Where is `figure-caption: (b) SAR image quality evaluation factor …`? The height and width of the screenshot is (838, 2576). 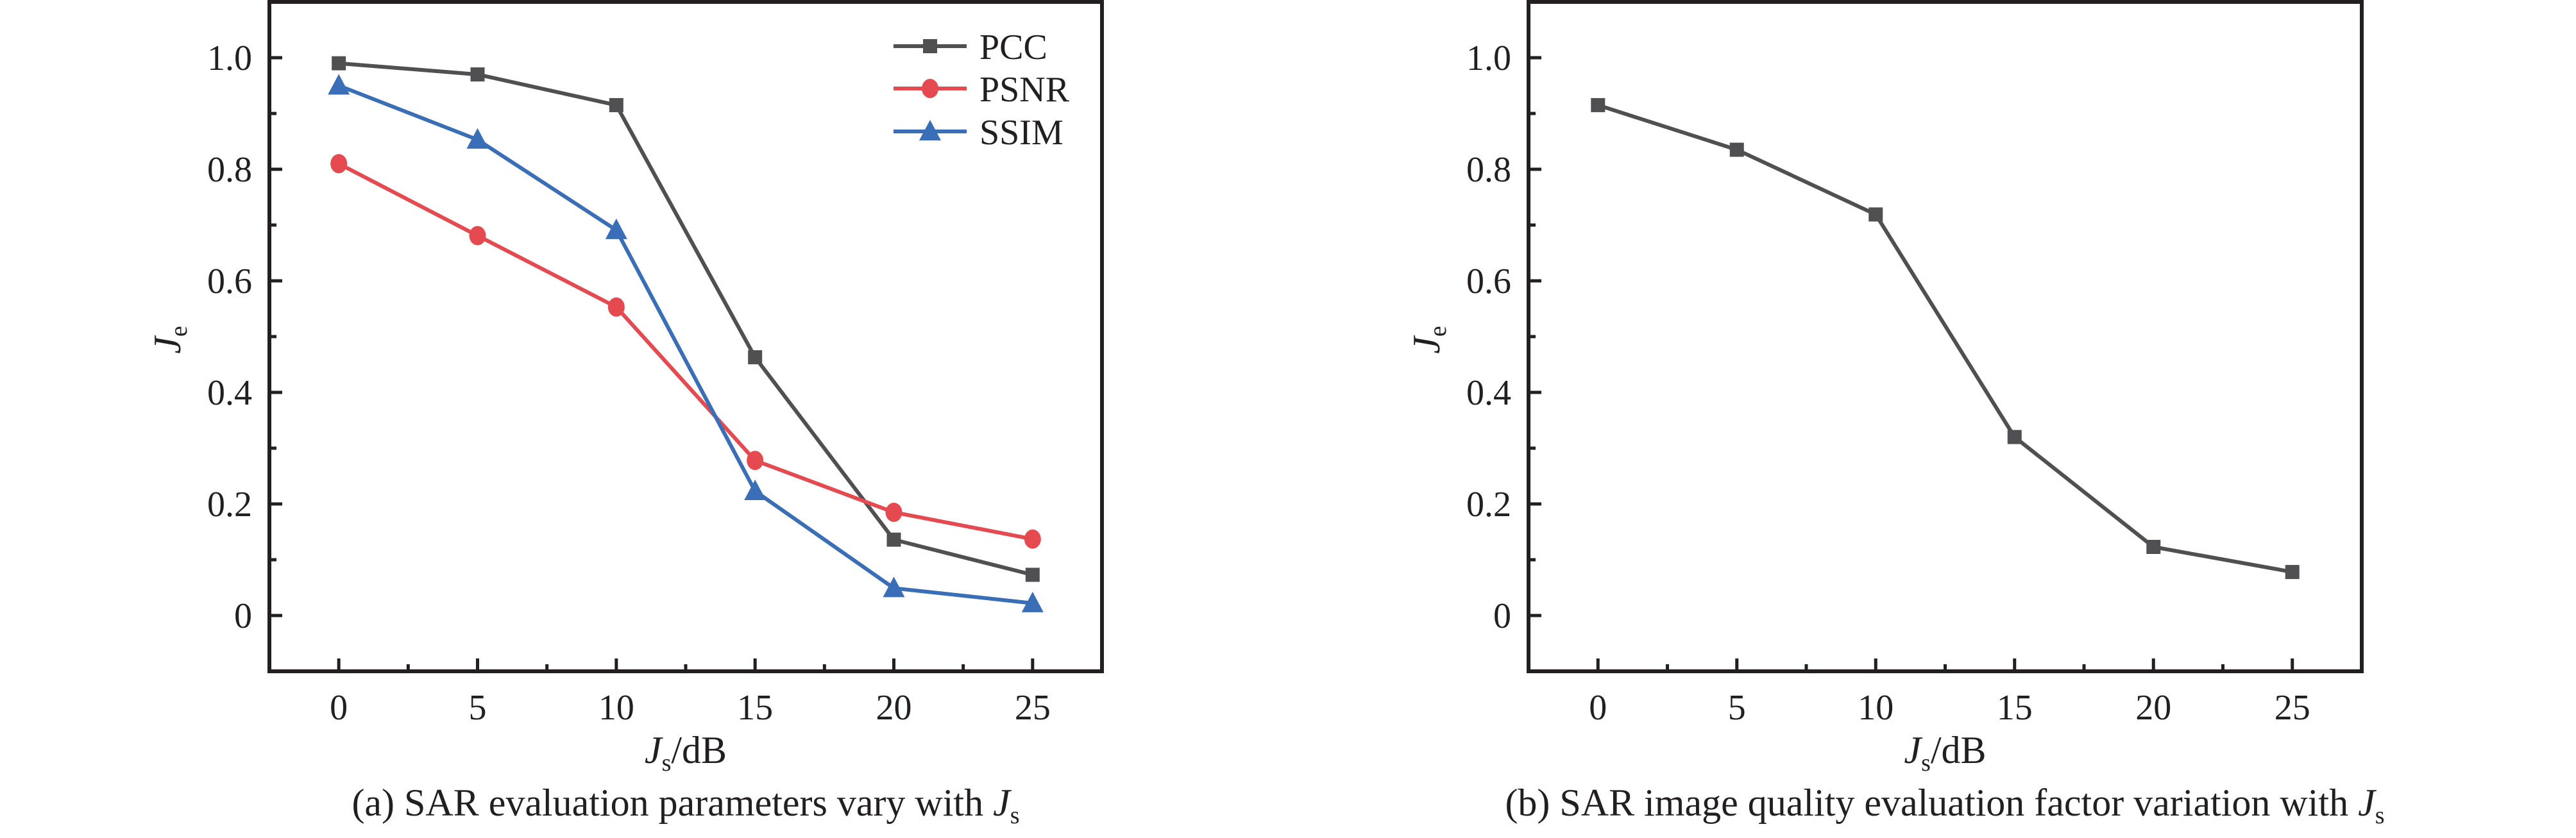
figure-caption: (b) SAR image quality evaluation factor … is located at coordinates (1944, 805).